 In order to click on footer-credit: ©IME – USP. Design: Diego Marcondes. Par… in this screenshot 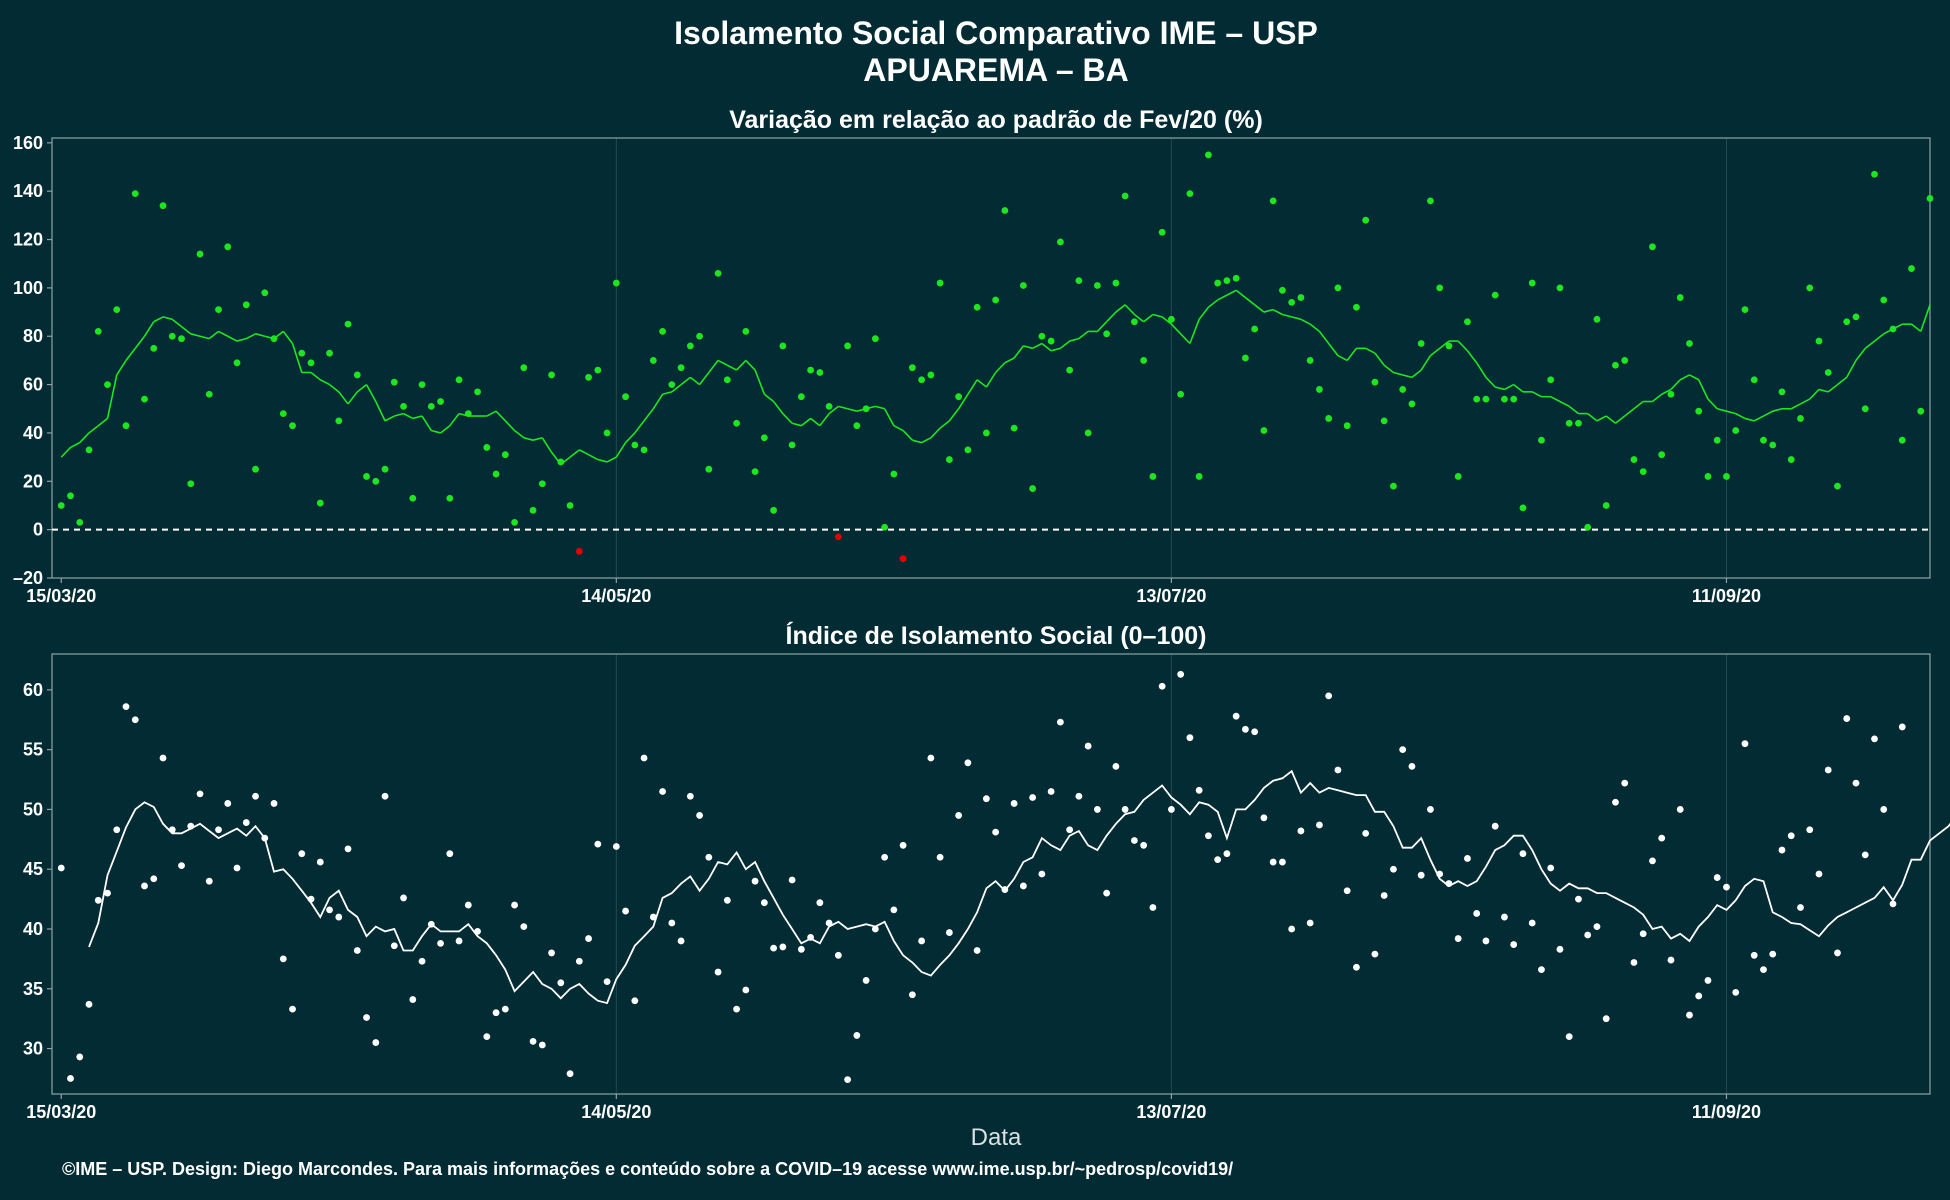, I will do `click(647, 1169)`.